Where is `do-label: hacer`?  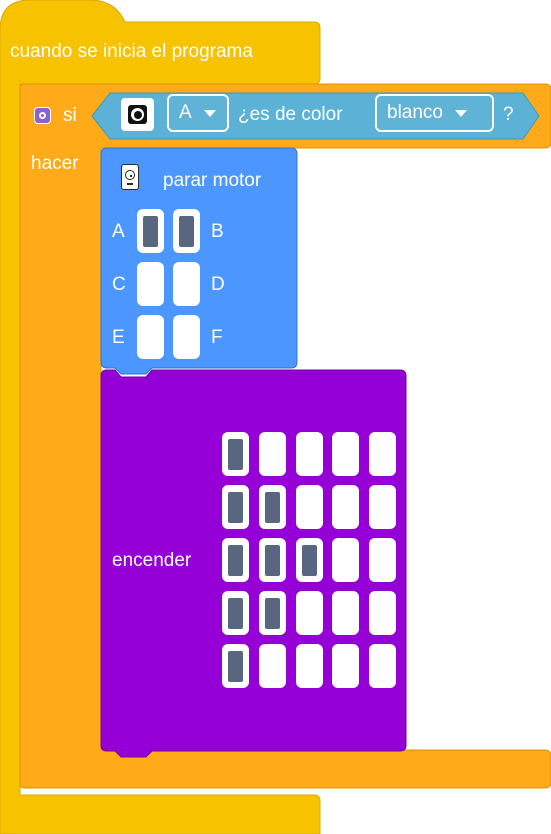
do-label: hacer is located at coordinates (55, 163).